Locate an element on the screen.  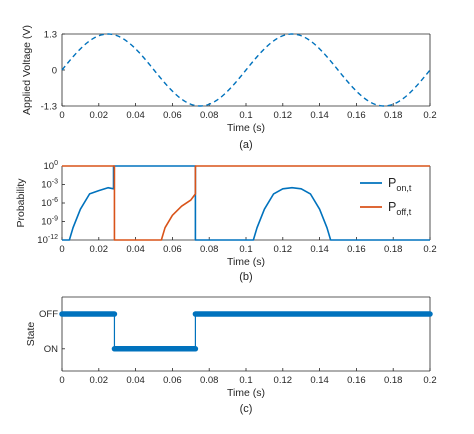
y-axis-label: Applied Voltage (V) is located at coordinates (27, 70).